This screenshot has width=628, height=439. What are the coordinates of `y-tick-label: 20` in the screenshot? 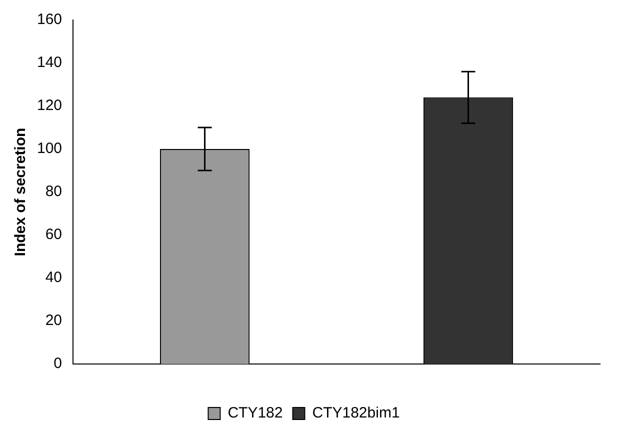 It's located at (53, 321).